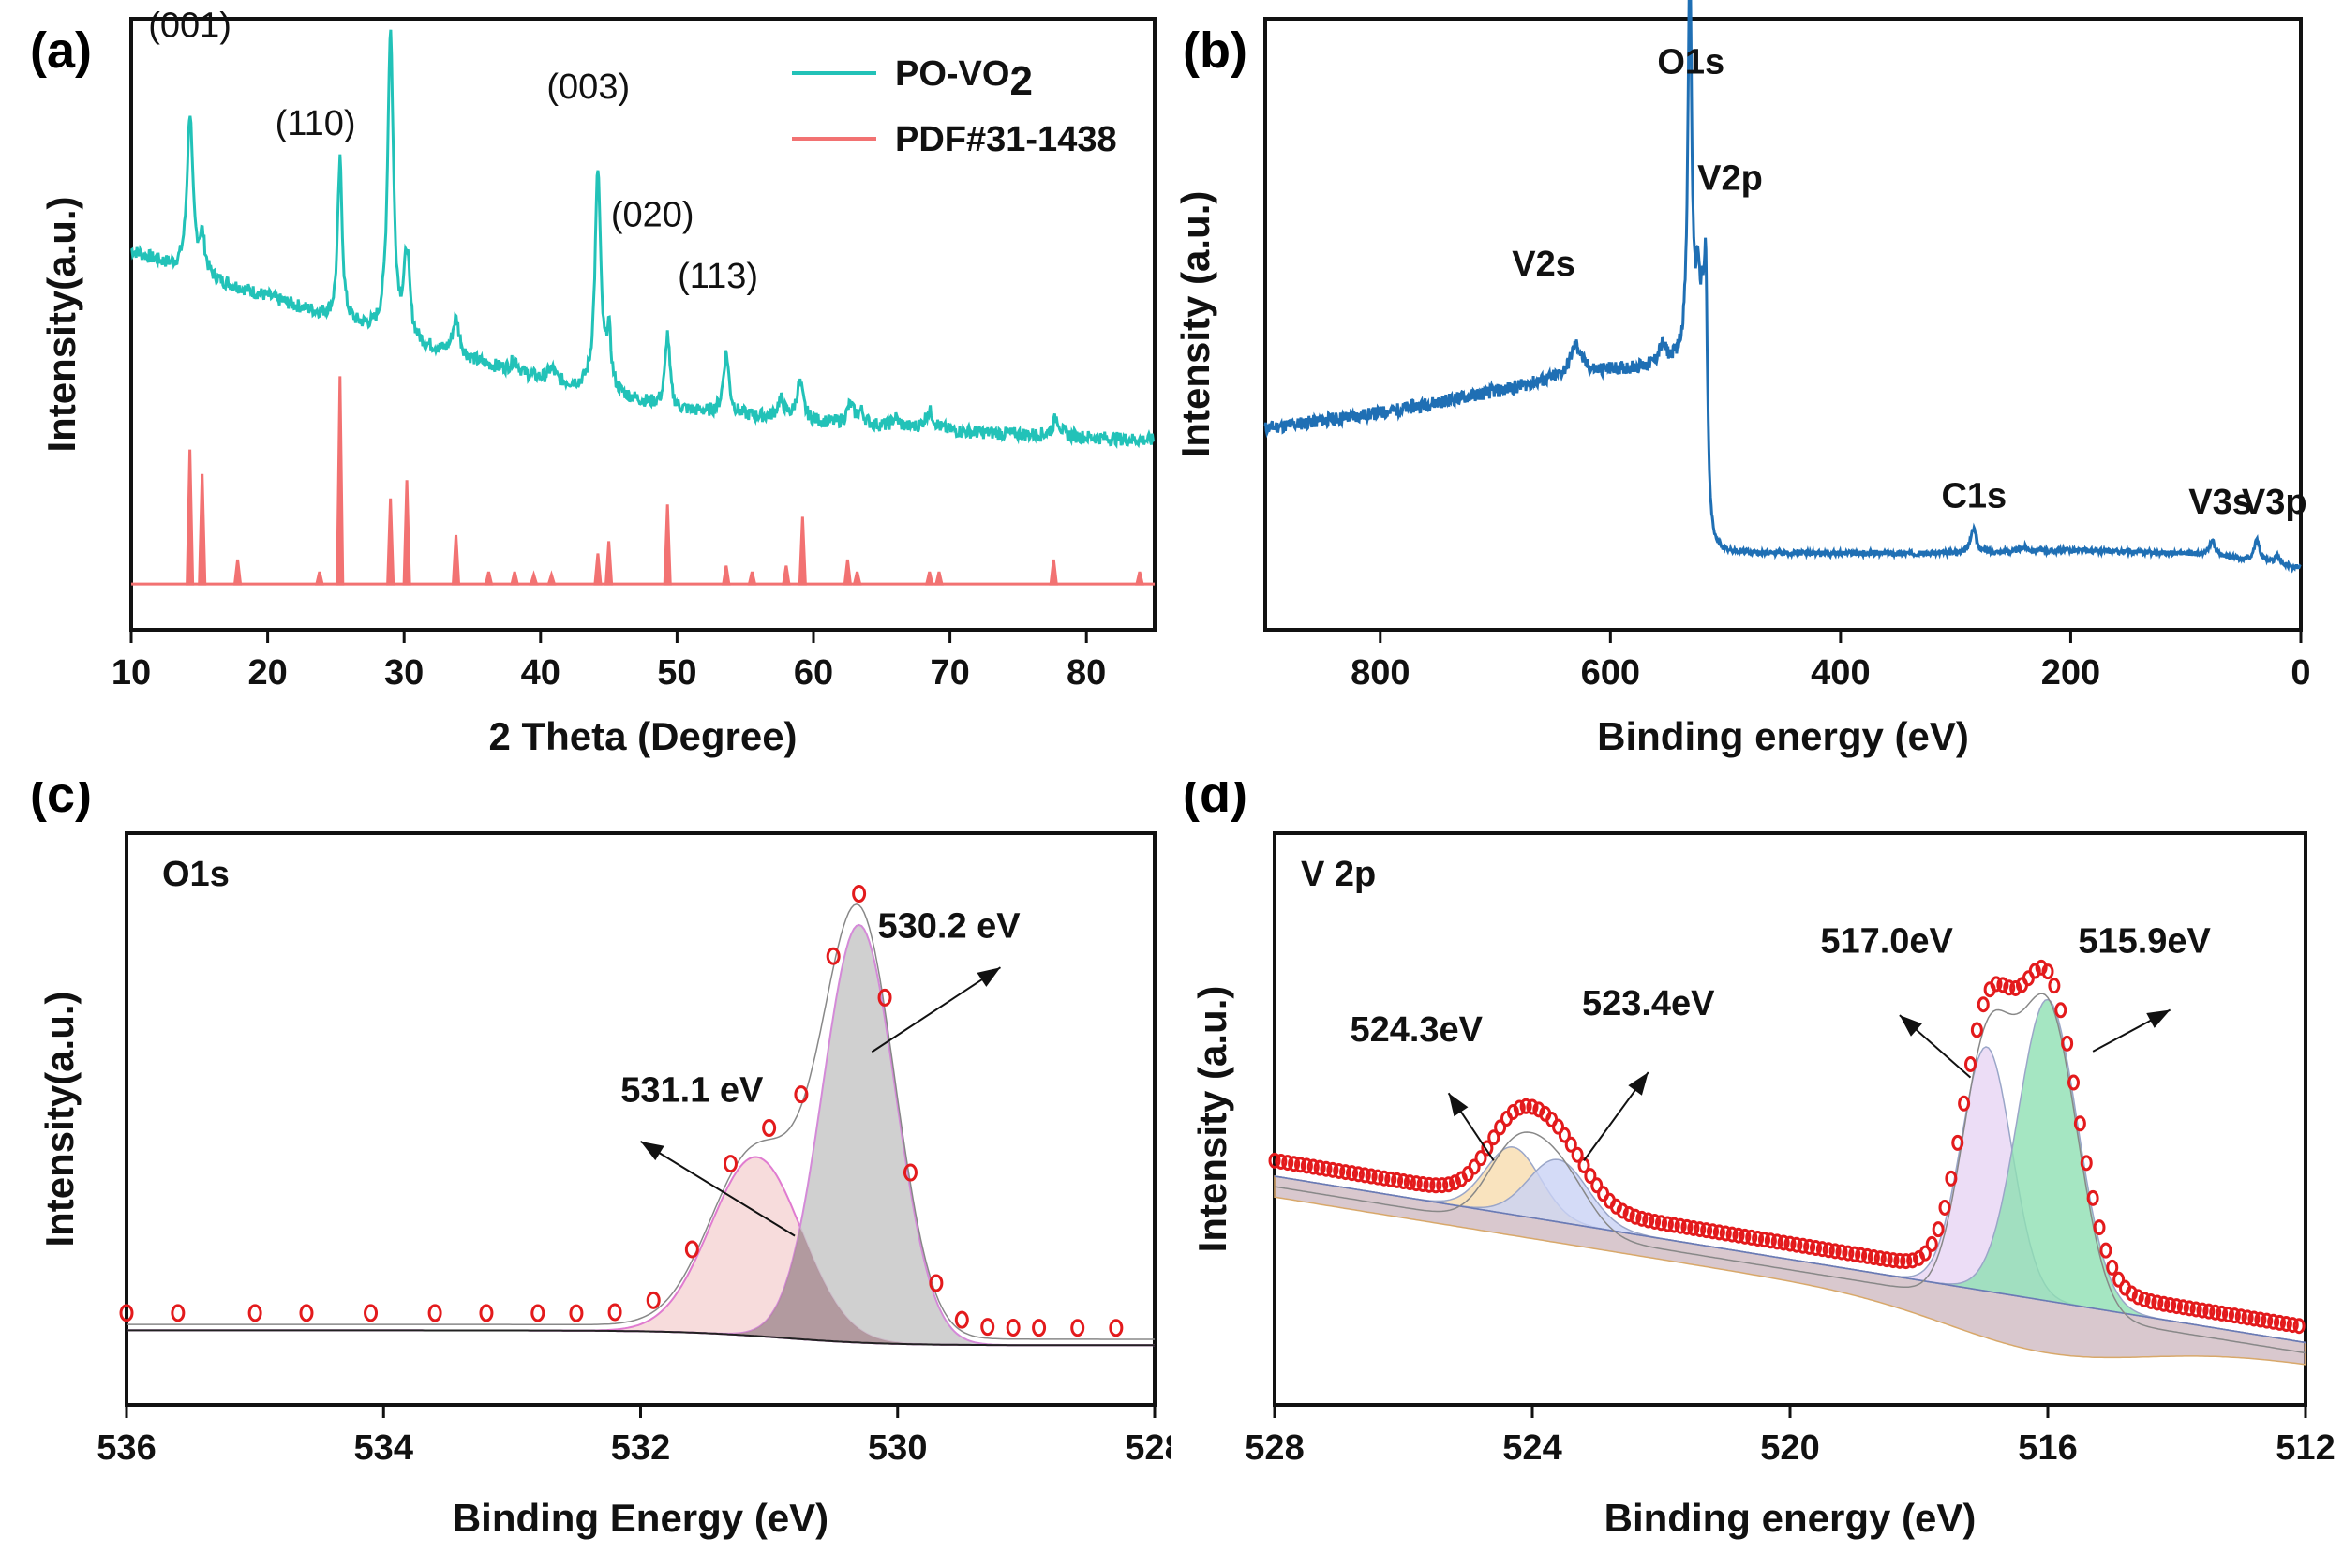  Describe the element at coordinates (2300, 673) in the screenshot. I see `x-tick-label: 0` at that location.